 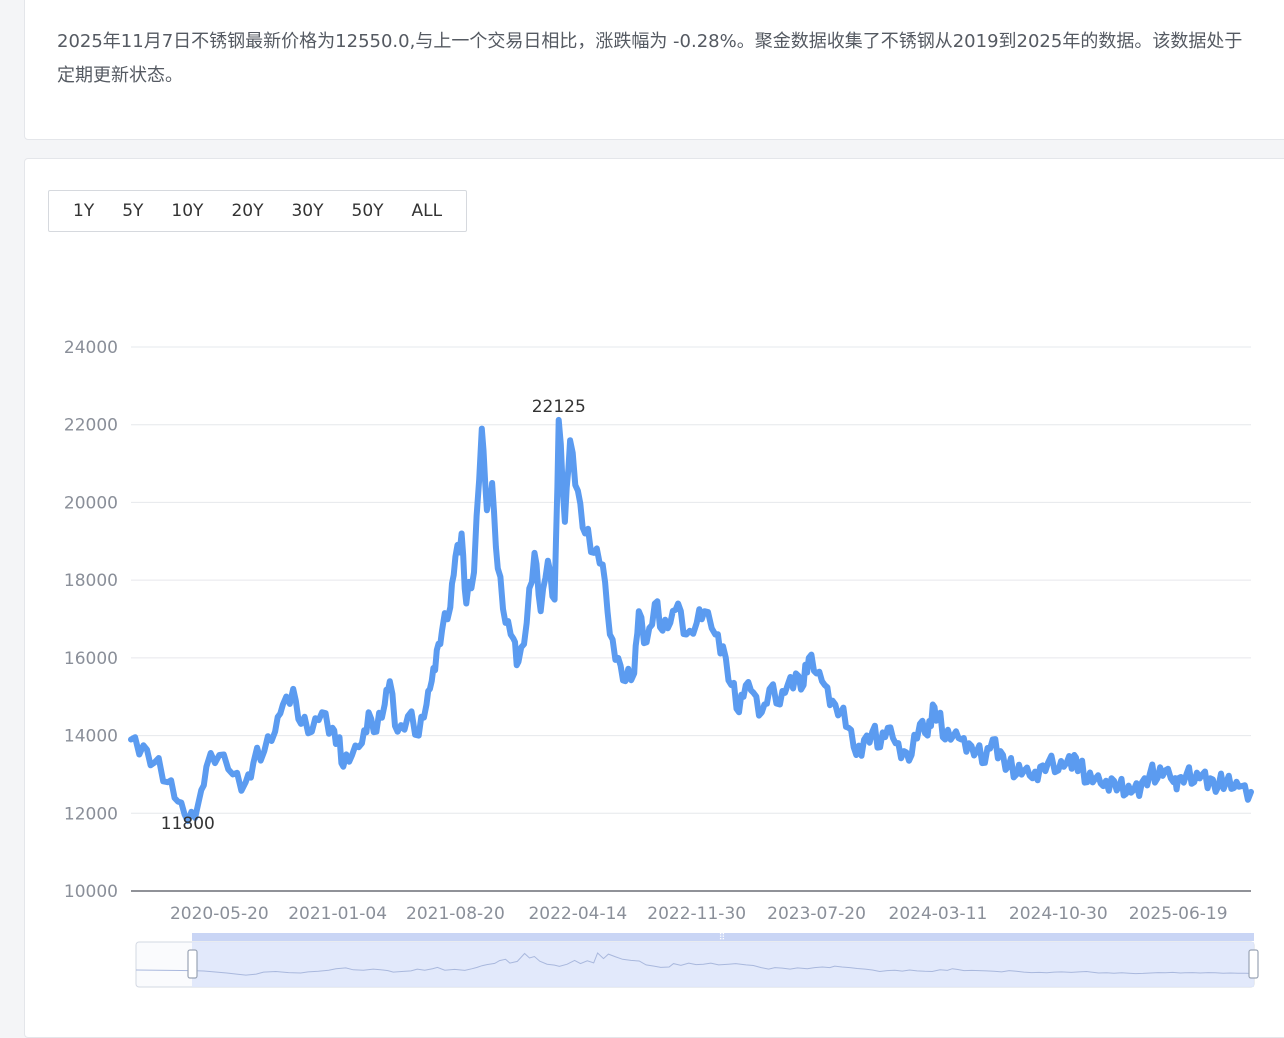 What do you see at coordinates (91, 737) in the screenshot?
I see `y-tick-label-14000: 14000` at bounding box center [91, 737].